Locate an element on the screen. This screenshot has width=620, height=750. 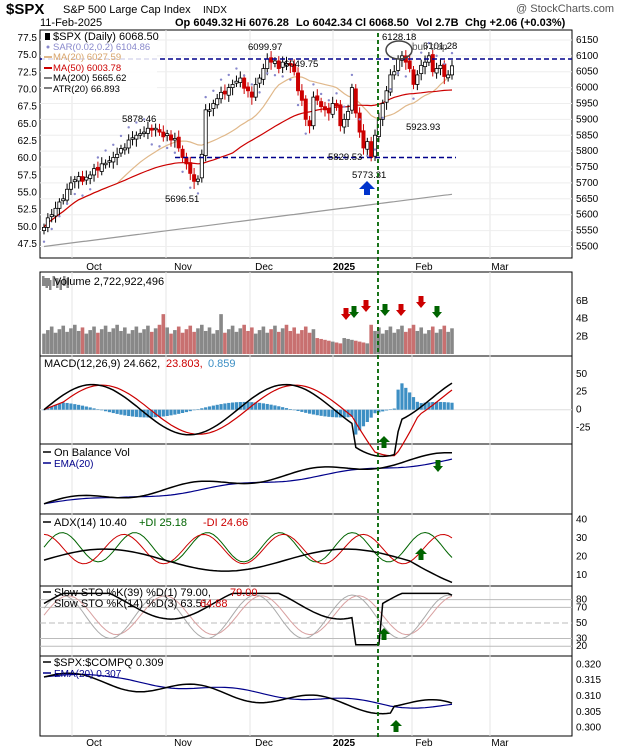
legend-ma20: MA(20) 6027.59 is located at coordinates (87, 57).